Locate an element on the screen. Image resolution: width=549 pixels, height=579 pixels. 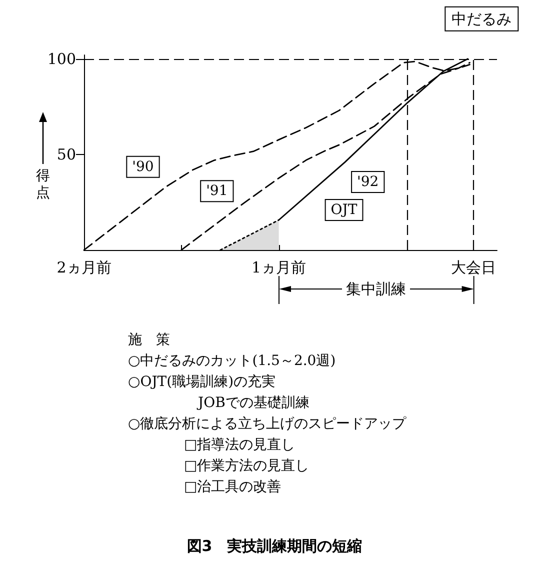
text: 施 策 is located at coordinates (149, 340).